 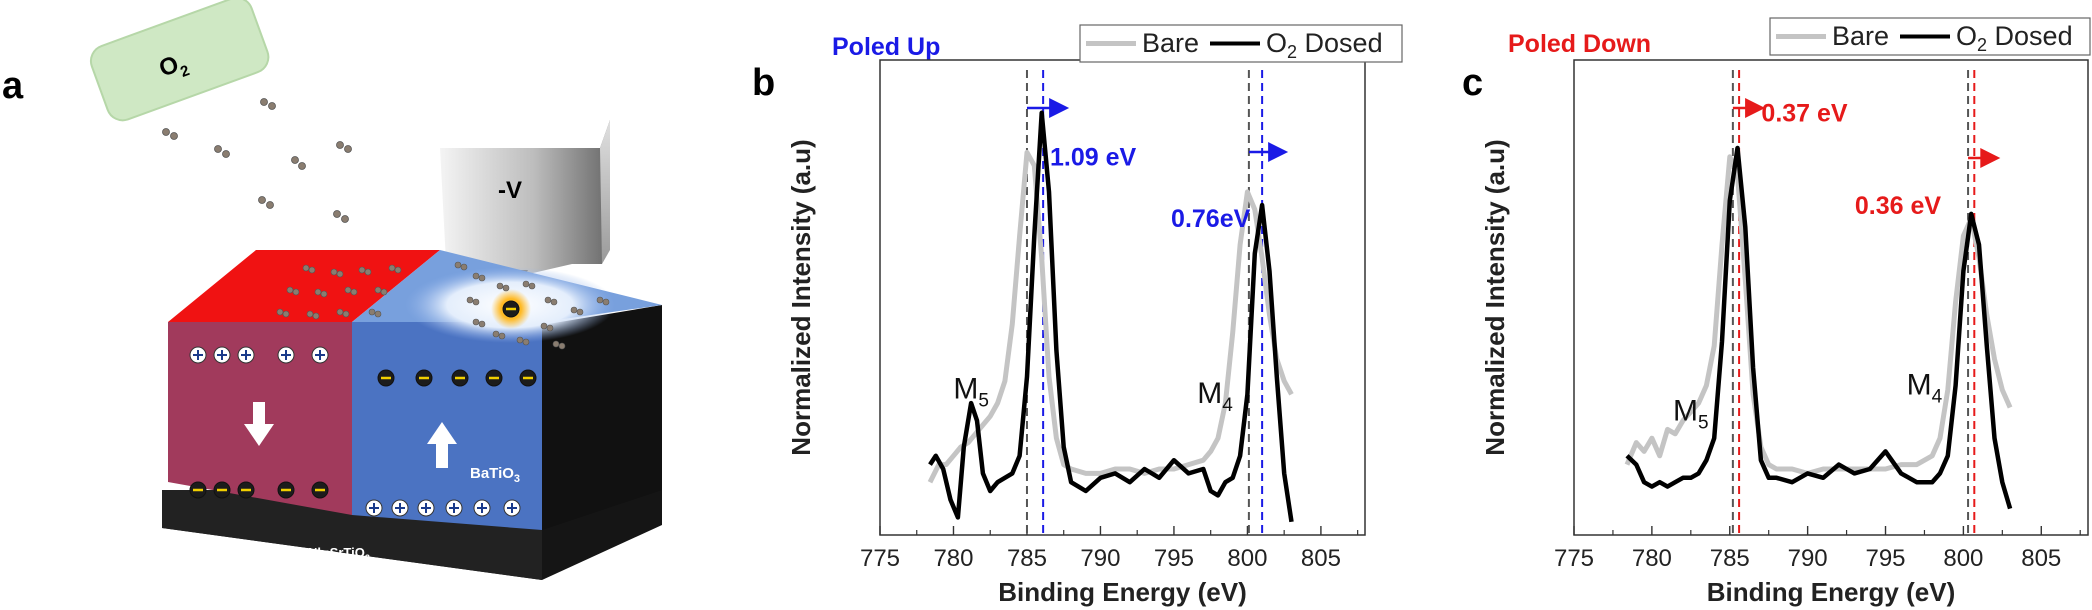 What do you see at coordinates (442, 445) in the screenshot?
I see `polarization-up-arrow` at bounding box center [442, 445].